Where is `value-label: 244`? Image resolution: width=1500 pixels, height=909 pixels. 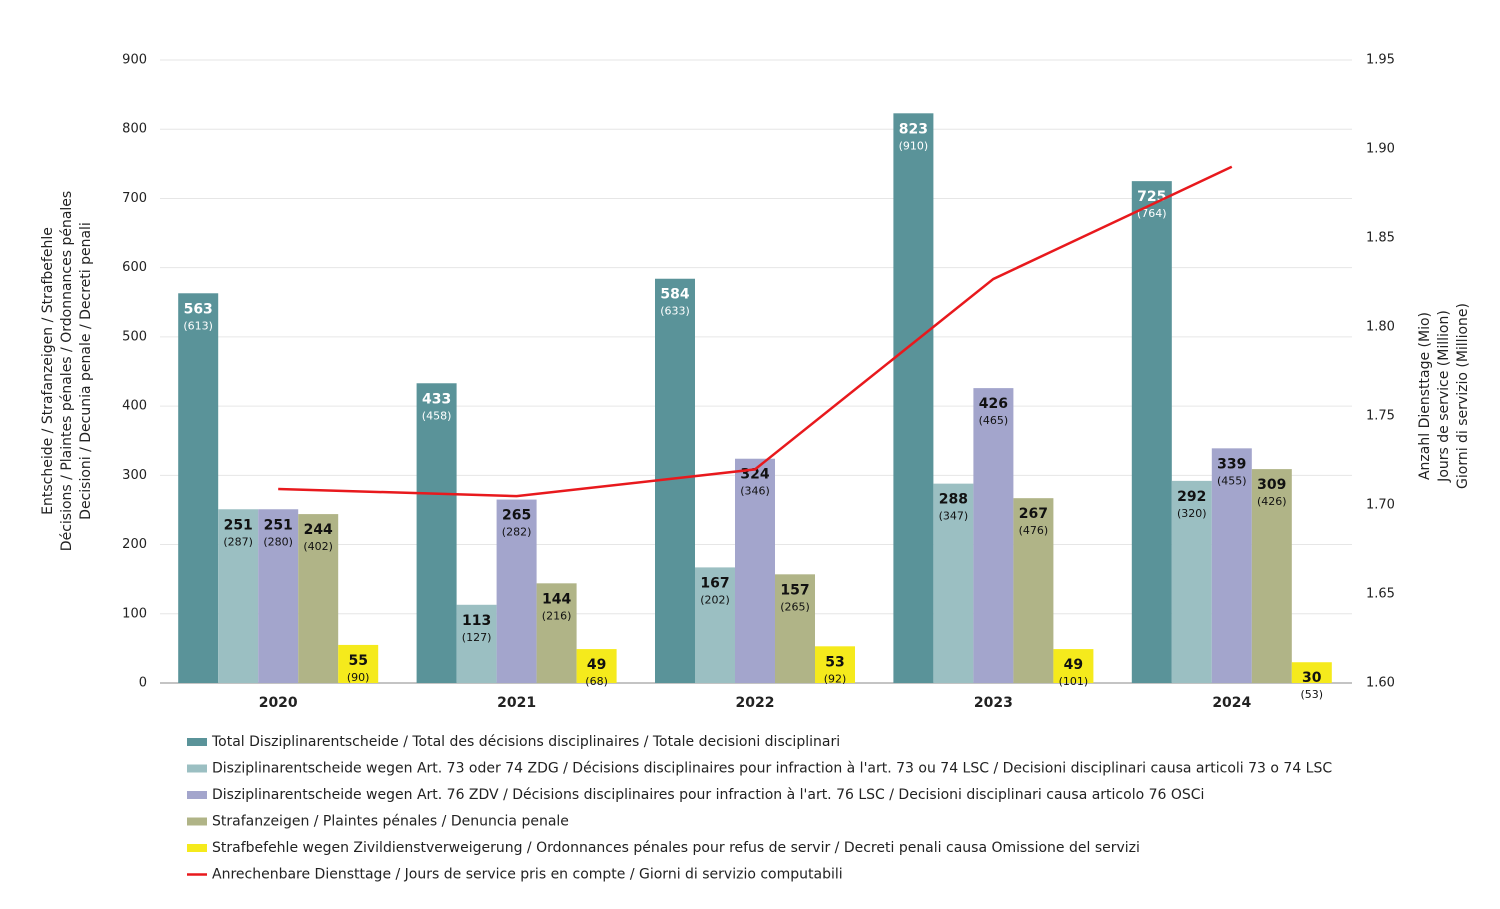
value-label: 244 is located at coordinates (318, 530).